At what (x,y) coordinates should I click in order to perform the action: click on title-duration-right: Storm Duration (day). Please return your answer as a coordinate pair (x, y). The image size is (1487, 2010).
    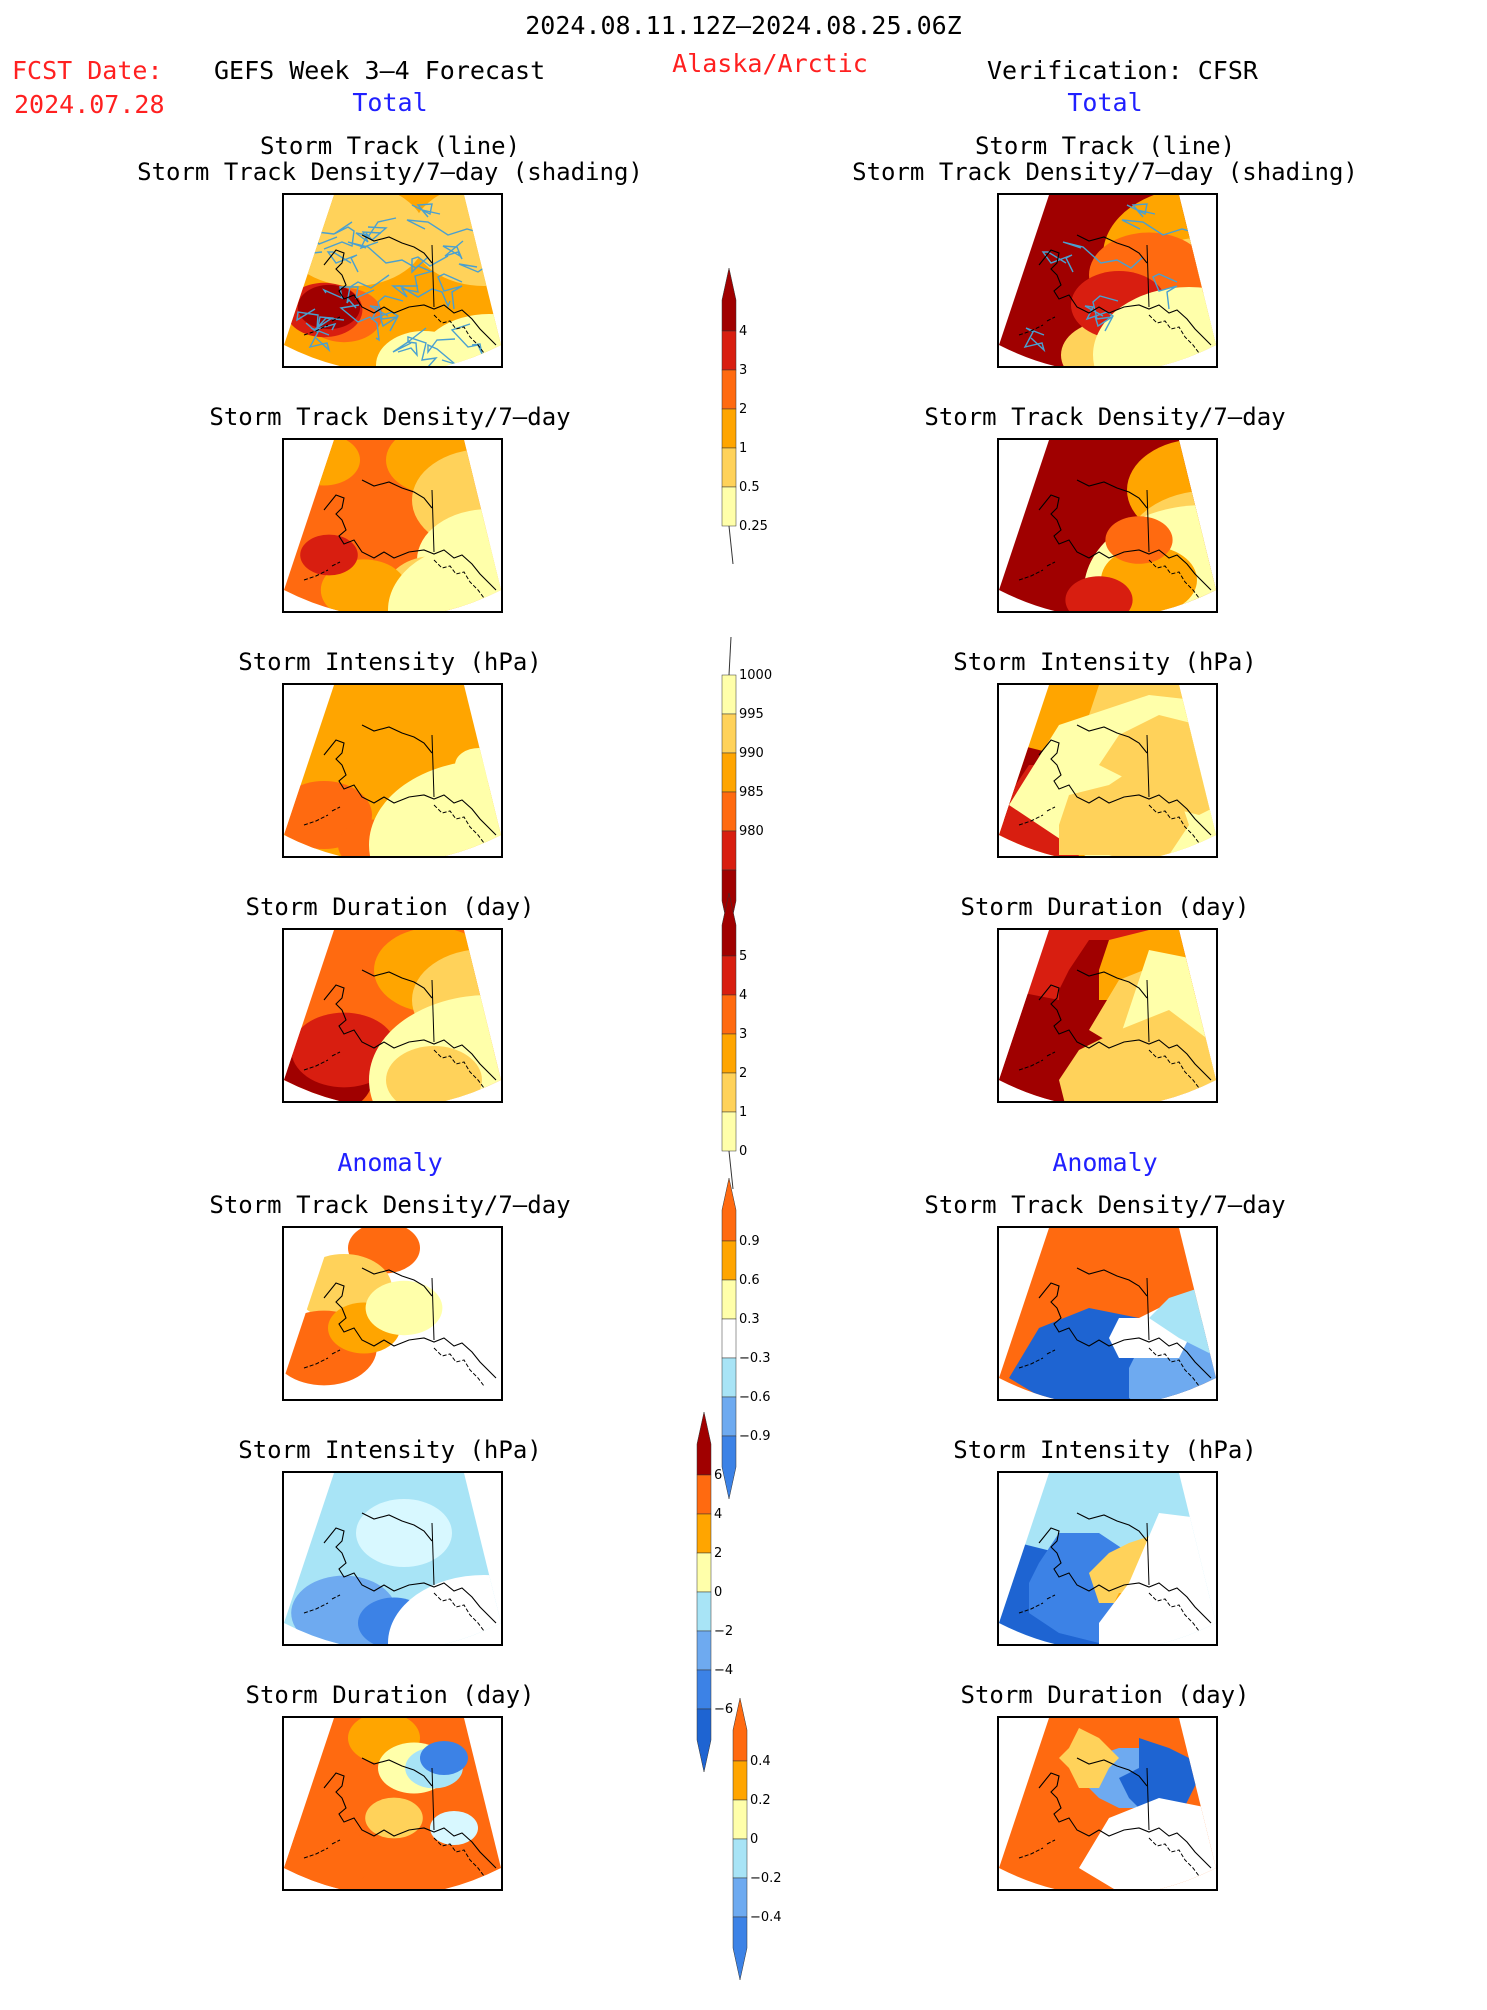
    Looking at the image, I should click on (1105, 907).